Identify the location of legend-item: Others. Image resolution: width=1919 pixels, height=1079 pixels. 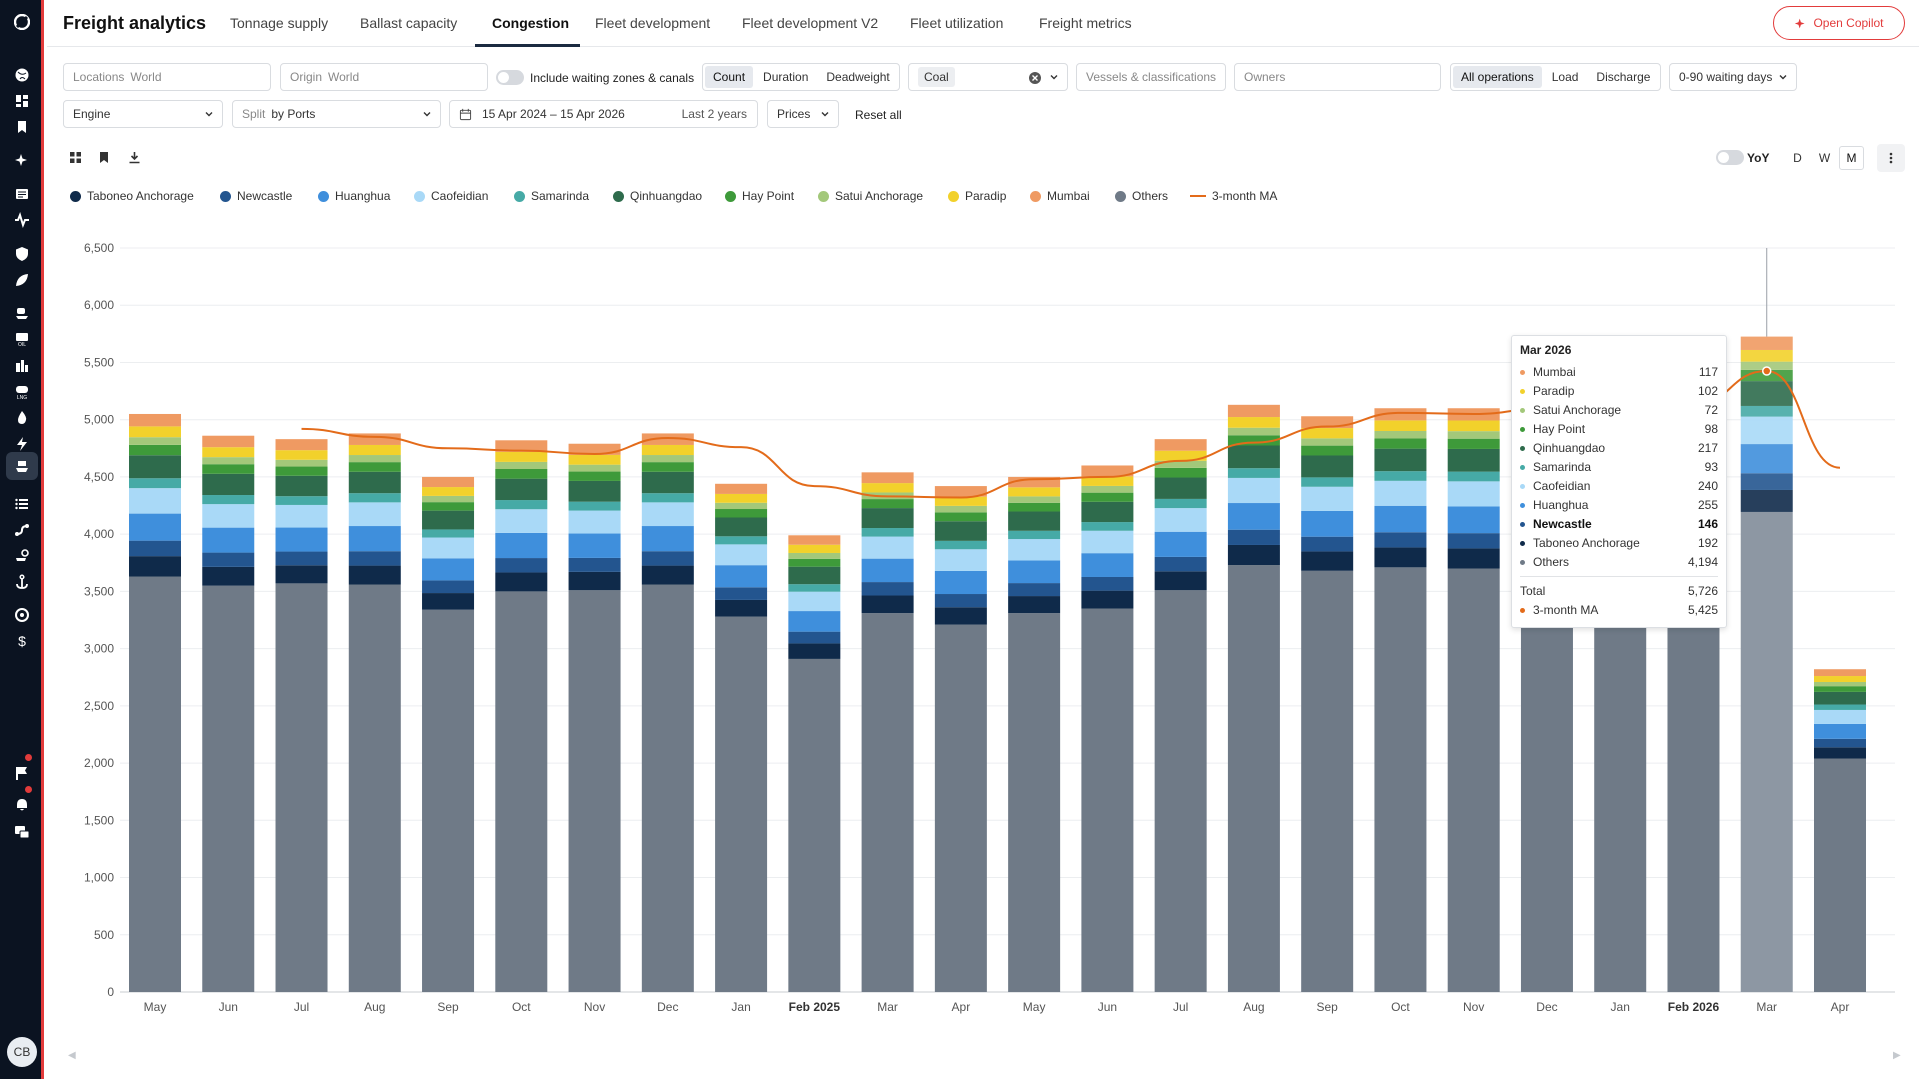
(1141, 196).